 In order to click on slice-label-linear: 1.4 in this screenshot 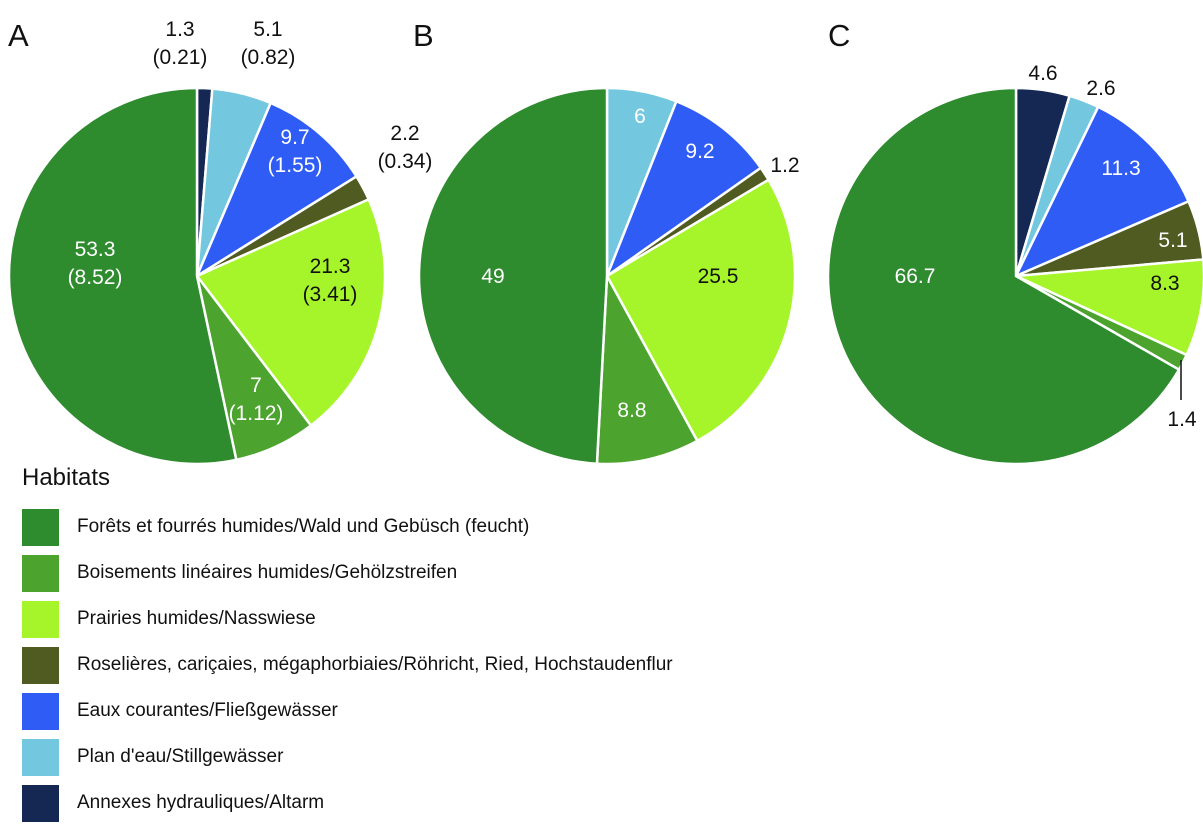, I will do `click(1182, 419)`.